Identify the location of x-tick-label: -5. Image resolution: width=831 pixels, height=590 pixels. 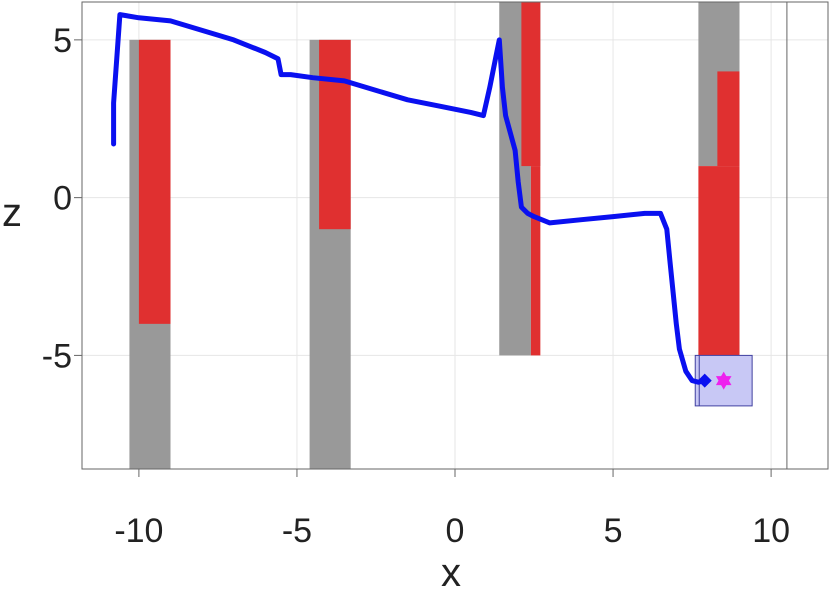
(297, 531).